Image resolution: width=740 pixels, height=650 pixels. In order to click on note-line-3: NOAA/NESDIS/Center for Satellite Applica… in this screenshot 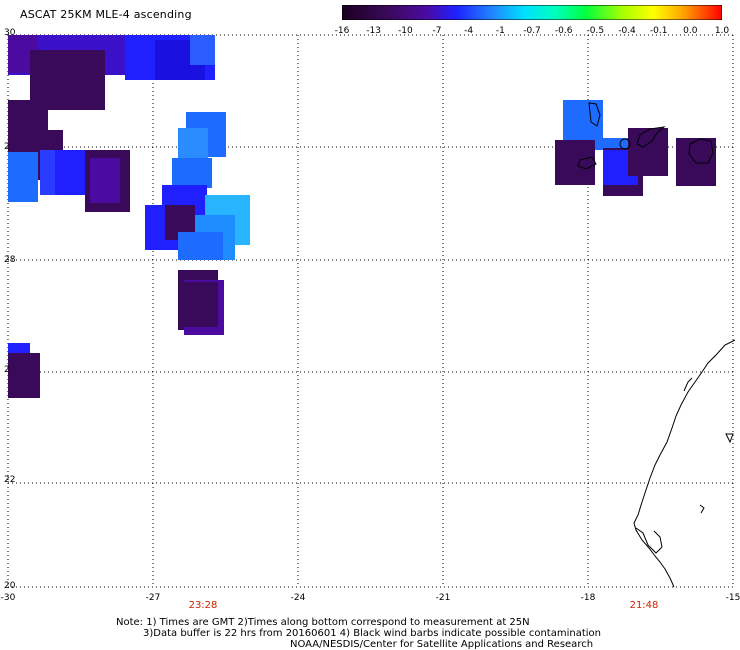, I will do `click(442, 644)`.